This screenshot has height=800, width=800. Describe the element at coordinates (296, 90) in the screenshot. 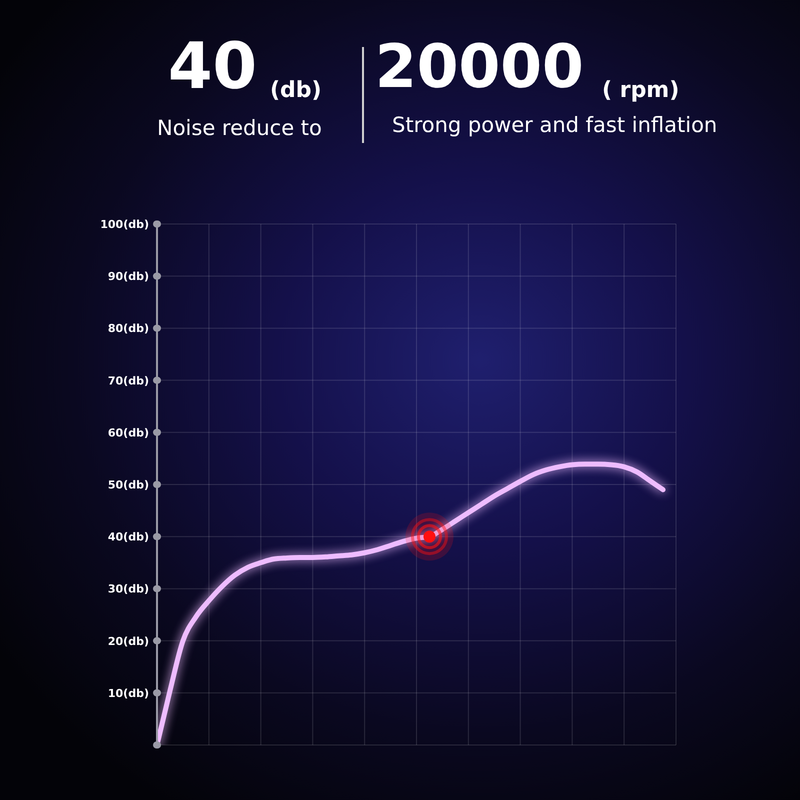

I see `text: (db)` at that location.